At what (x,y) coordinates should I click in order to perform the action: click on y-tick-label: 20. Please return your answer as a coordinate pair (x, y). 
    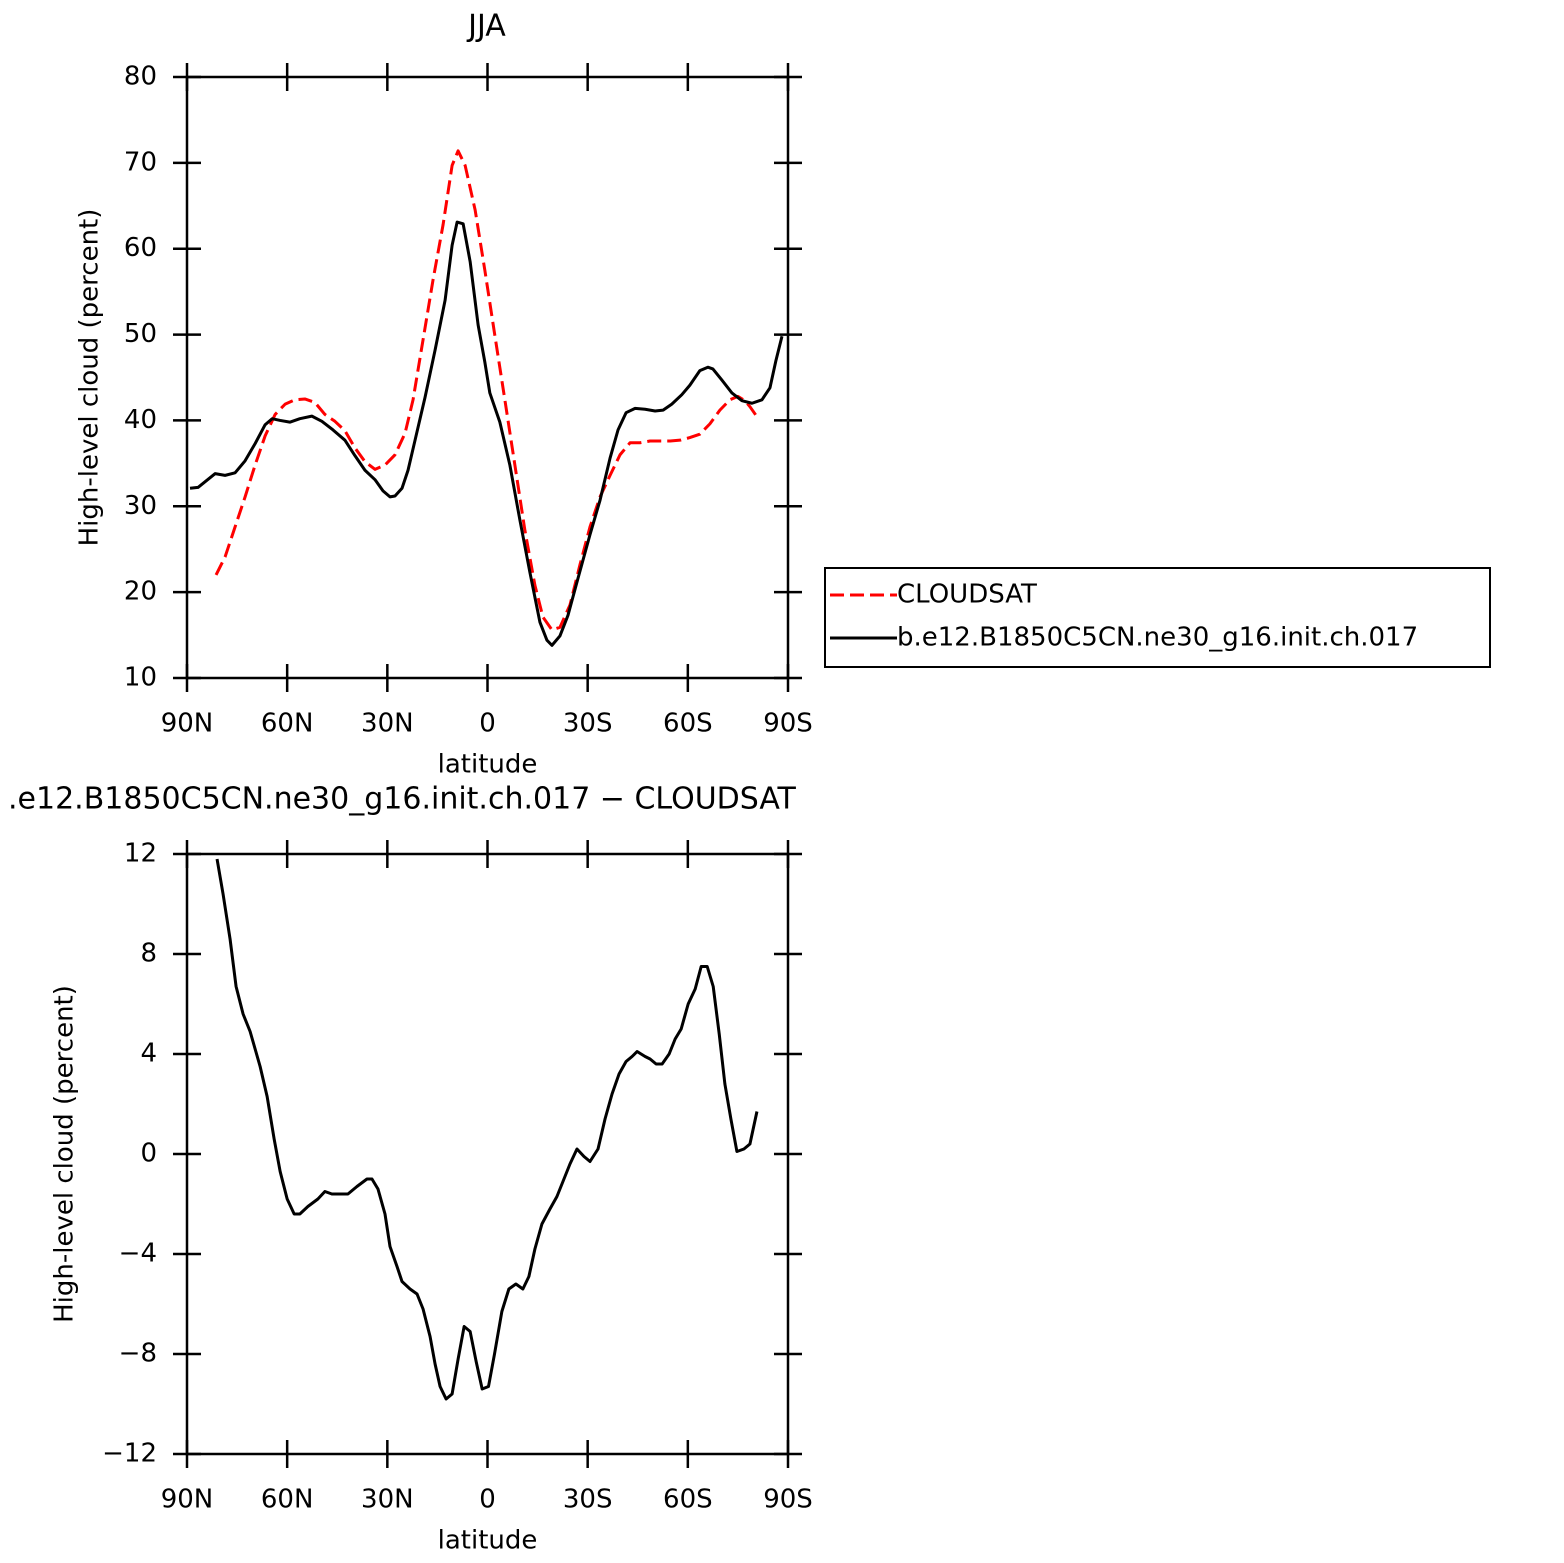
    Looking at the image, I should click on (140, 592).